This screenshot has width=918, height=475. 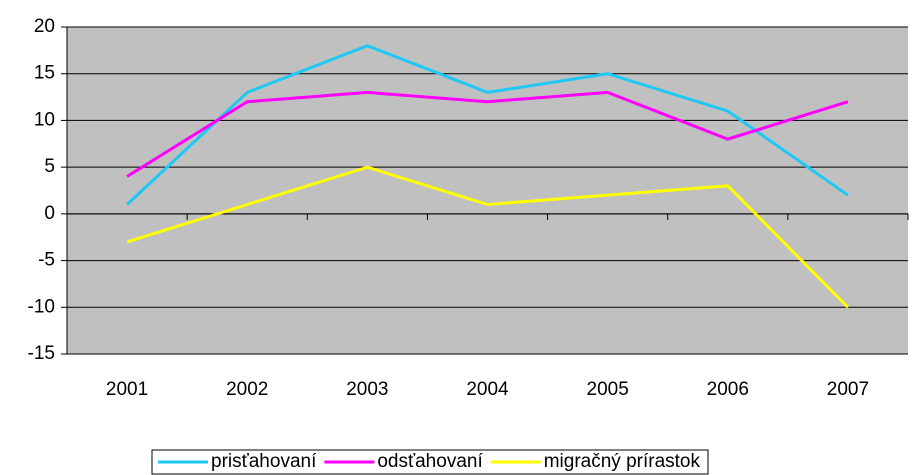 What do you see at coordinates (46, 260) in the screenshot?
I see `y-tick-label: -5` at bounding box center [46, 260].